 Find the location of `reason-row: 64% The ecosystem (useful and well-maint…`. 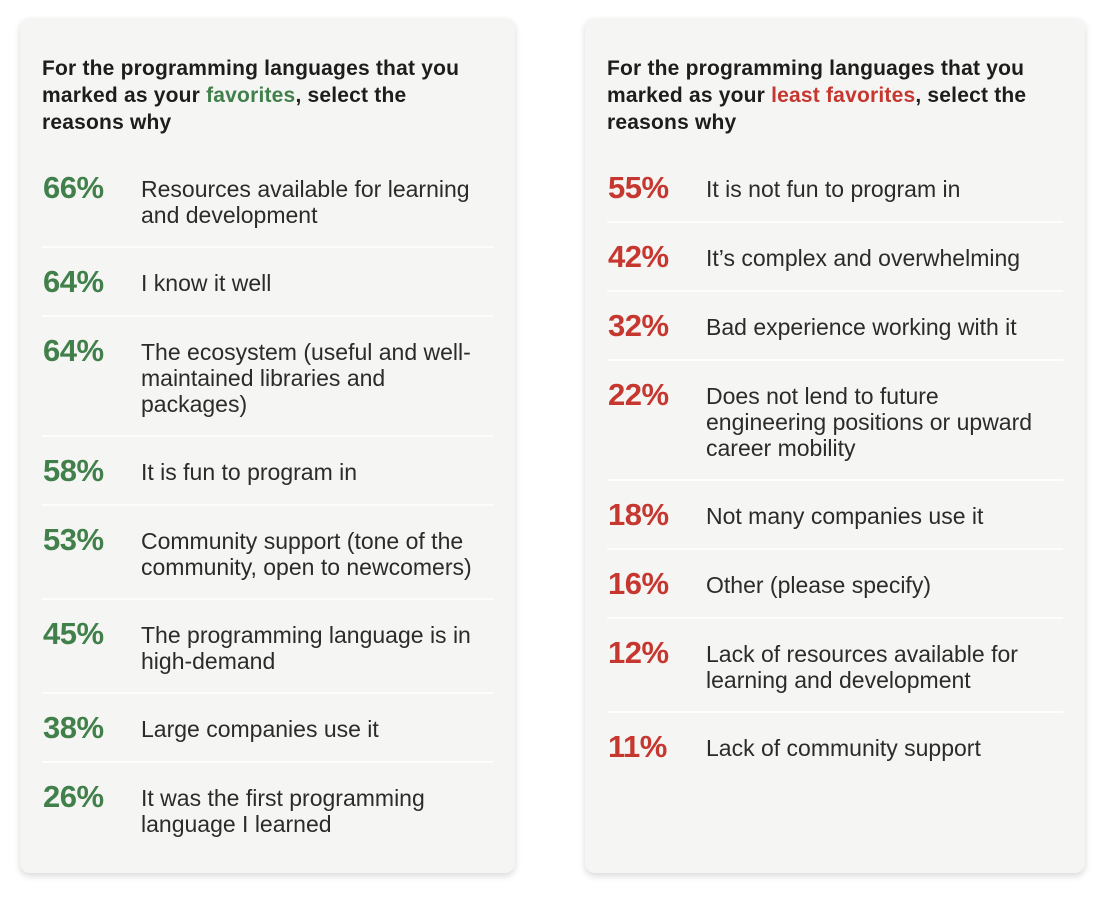

reason-row: 64% The ecosystem (useful and well-maint… is located at coordinates (267, 375).